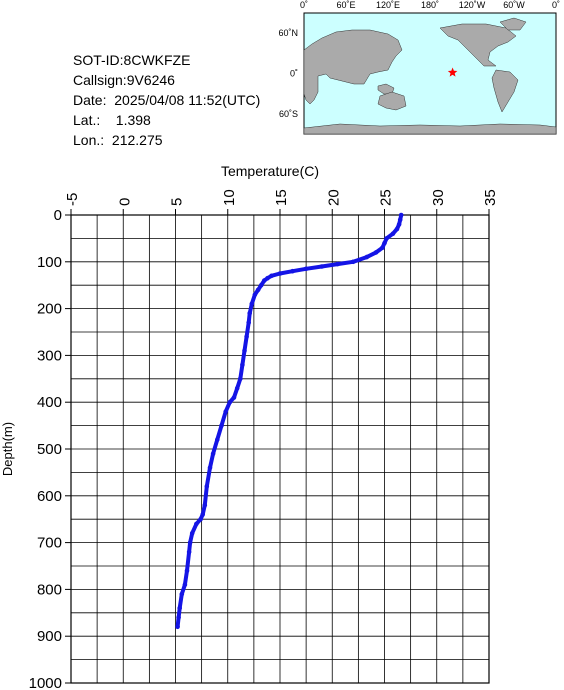  What do you see at coordinates (112, 120) in the screenshot?
I see `latitude-text: Lat.: 1.398` at bounding box center [112, 120].